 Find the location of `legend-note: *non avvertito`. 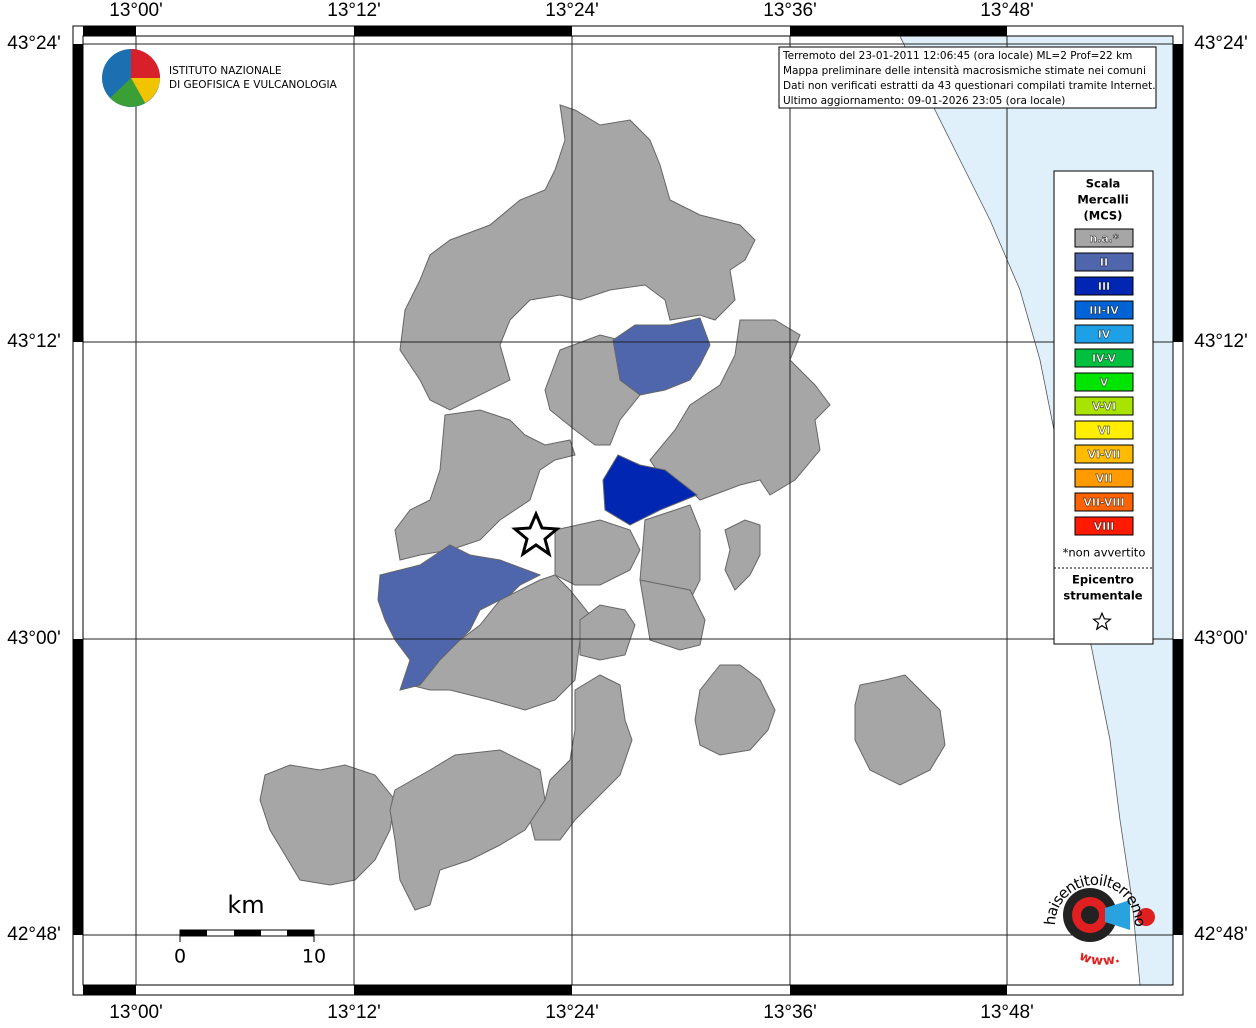

legend-note: *non avvertito is located at coordinates (1104, 553).